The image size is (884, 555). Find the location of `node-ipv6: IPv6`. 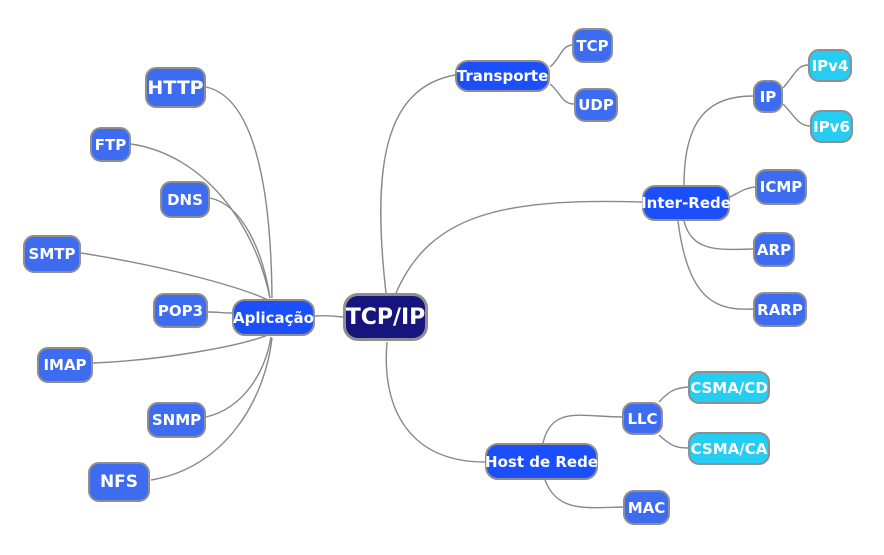

node-ipv6: IPv6 is located at coordinates (831, 126).